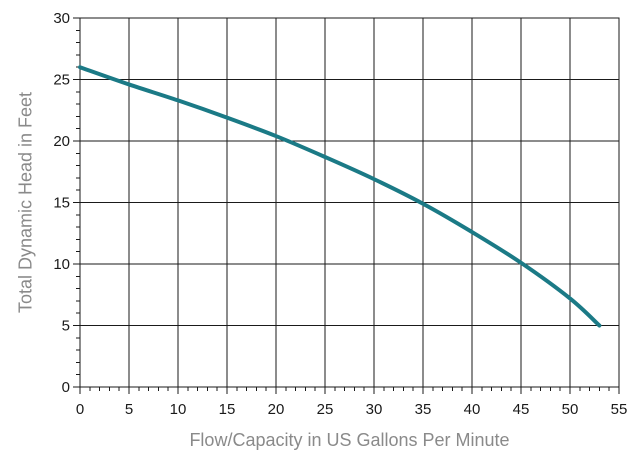 The image size is (630, 453). I want to click on x-tick-label: 10, so click(178, 409).